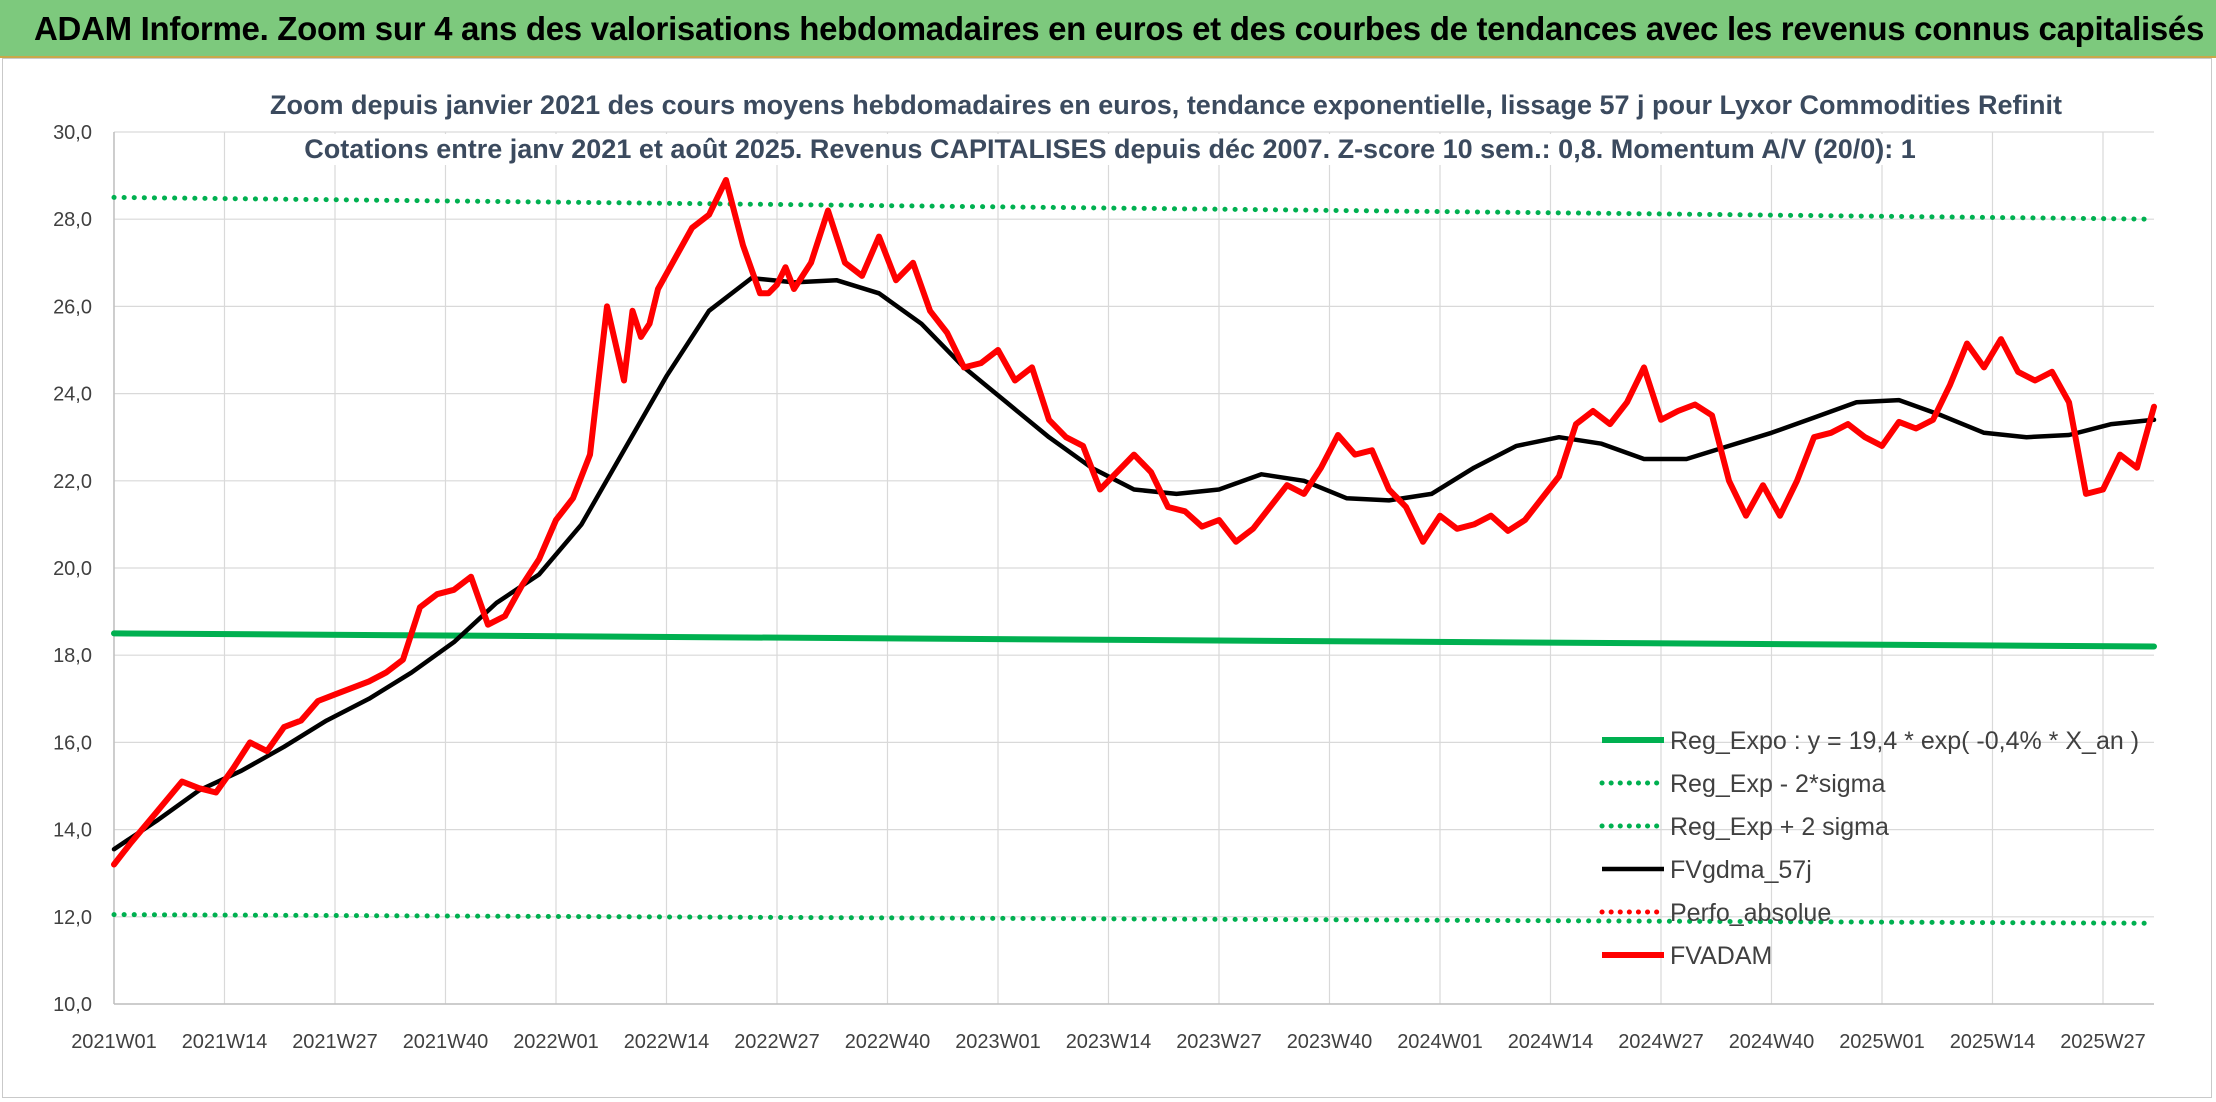 Image resolution: width=2216 pixels, height=1102 pixels. What do you see at coordinates (1661, 1042) in the screenshot?
I see `x-tick-label: 2024W27` at bounding box center [1661, 1042].